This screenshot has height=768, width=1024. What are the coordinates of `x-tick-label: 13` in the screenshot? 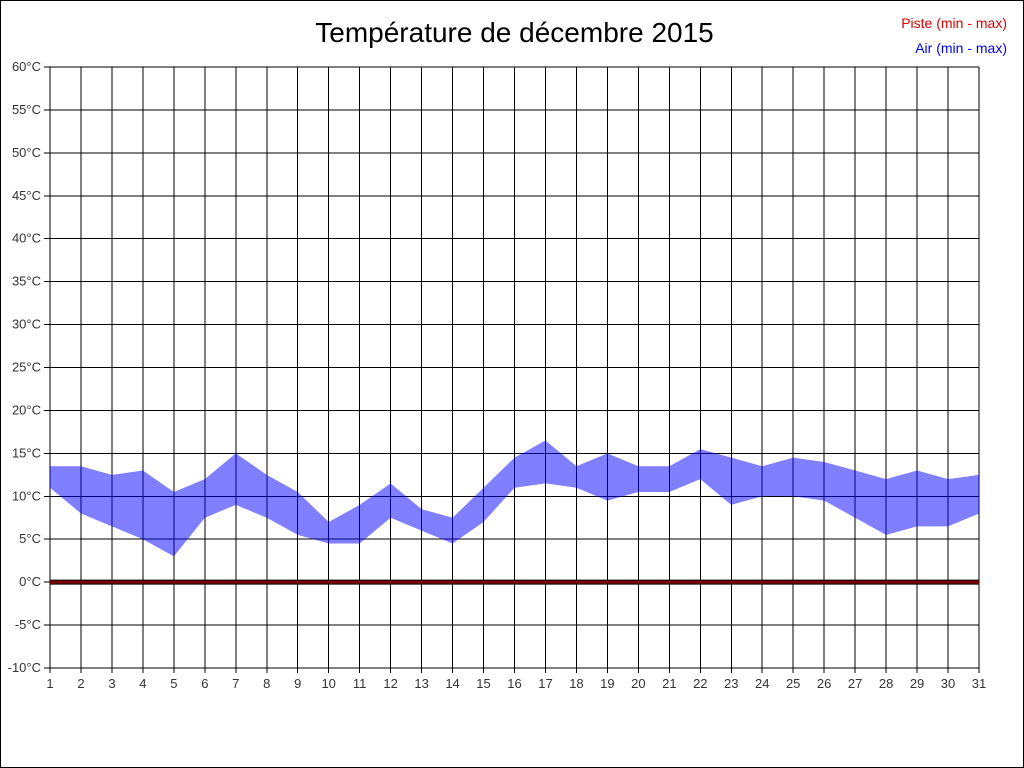 It's located at (421, 683).